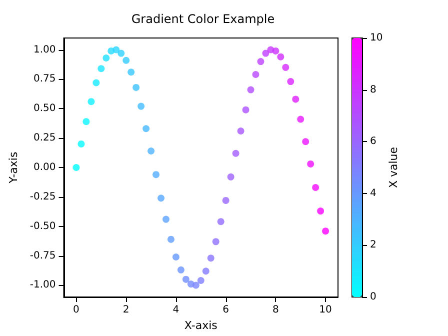 Image resolution: width=448 pixels, height=336 pixels. I want to click on chart-title: Gradient Color Example, so click(203, 19).